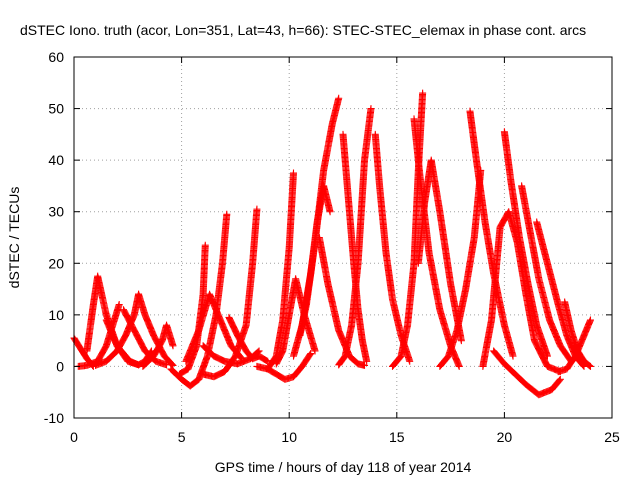 The width and height of the screenshot is (640, 480). I want to click on x-tick-label: 20, so click(505, 437).